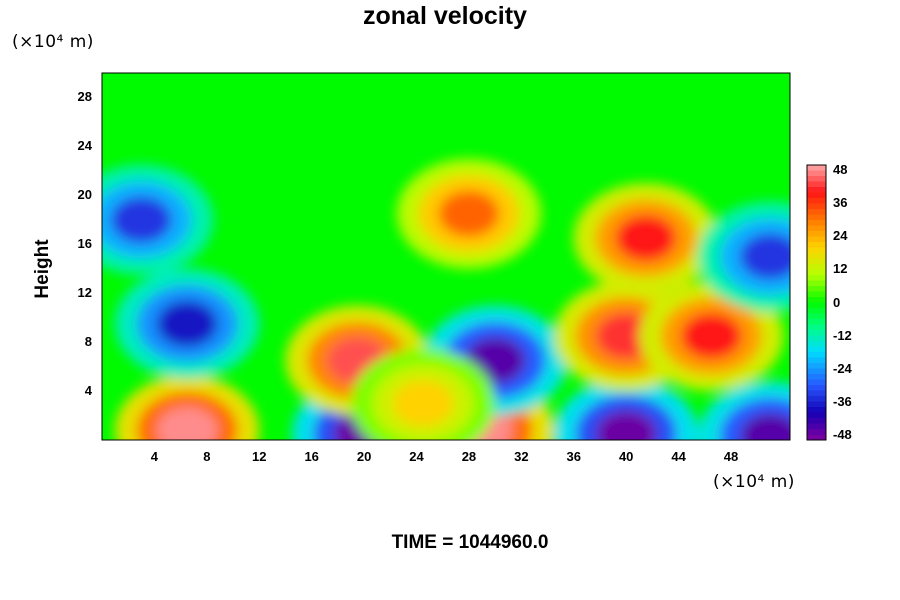  Describe the element at coordinates (626, 456) in the screenshot. I see `x-tick-label: 40` at that location.